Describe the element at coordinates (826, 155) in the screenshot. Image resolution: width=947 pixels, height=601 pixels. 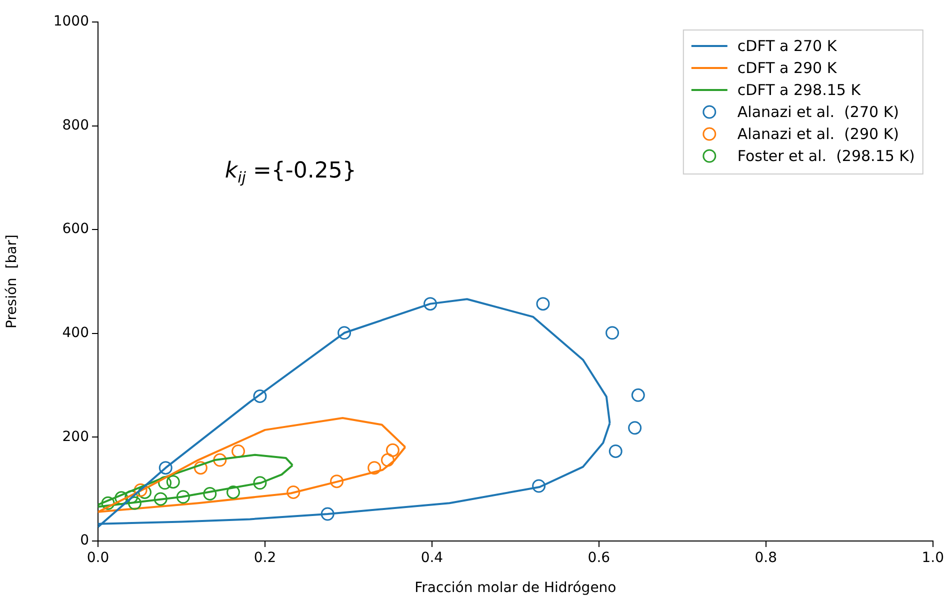
I see `legend-label: Foster et al. (298.15 K)` at that location.